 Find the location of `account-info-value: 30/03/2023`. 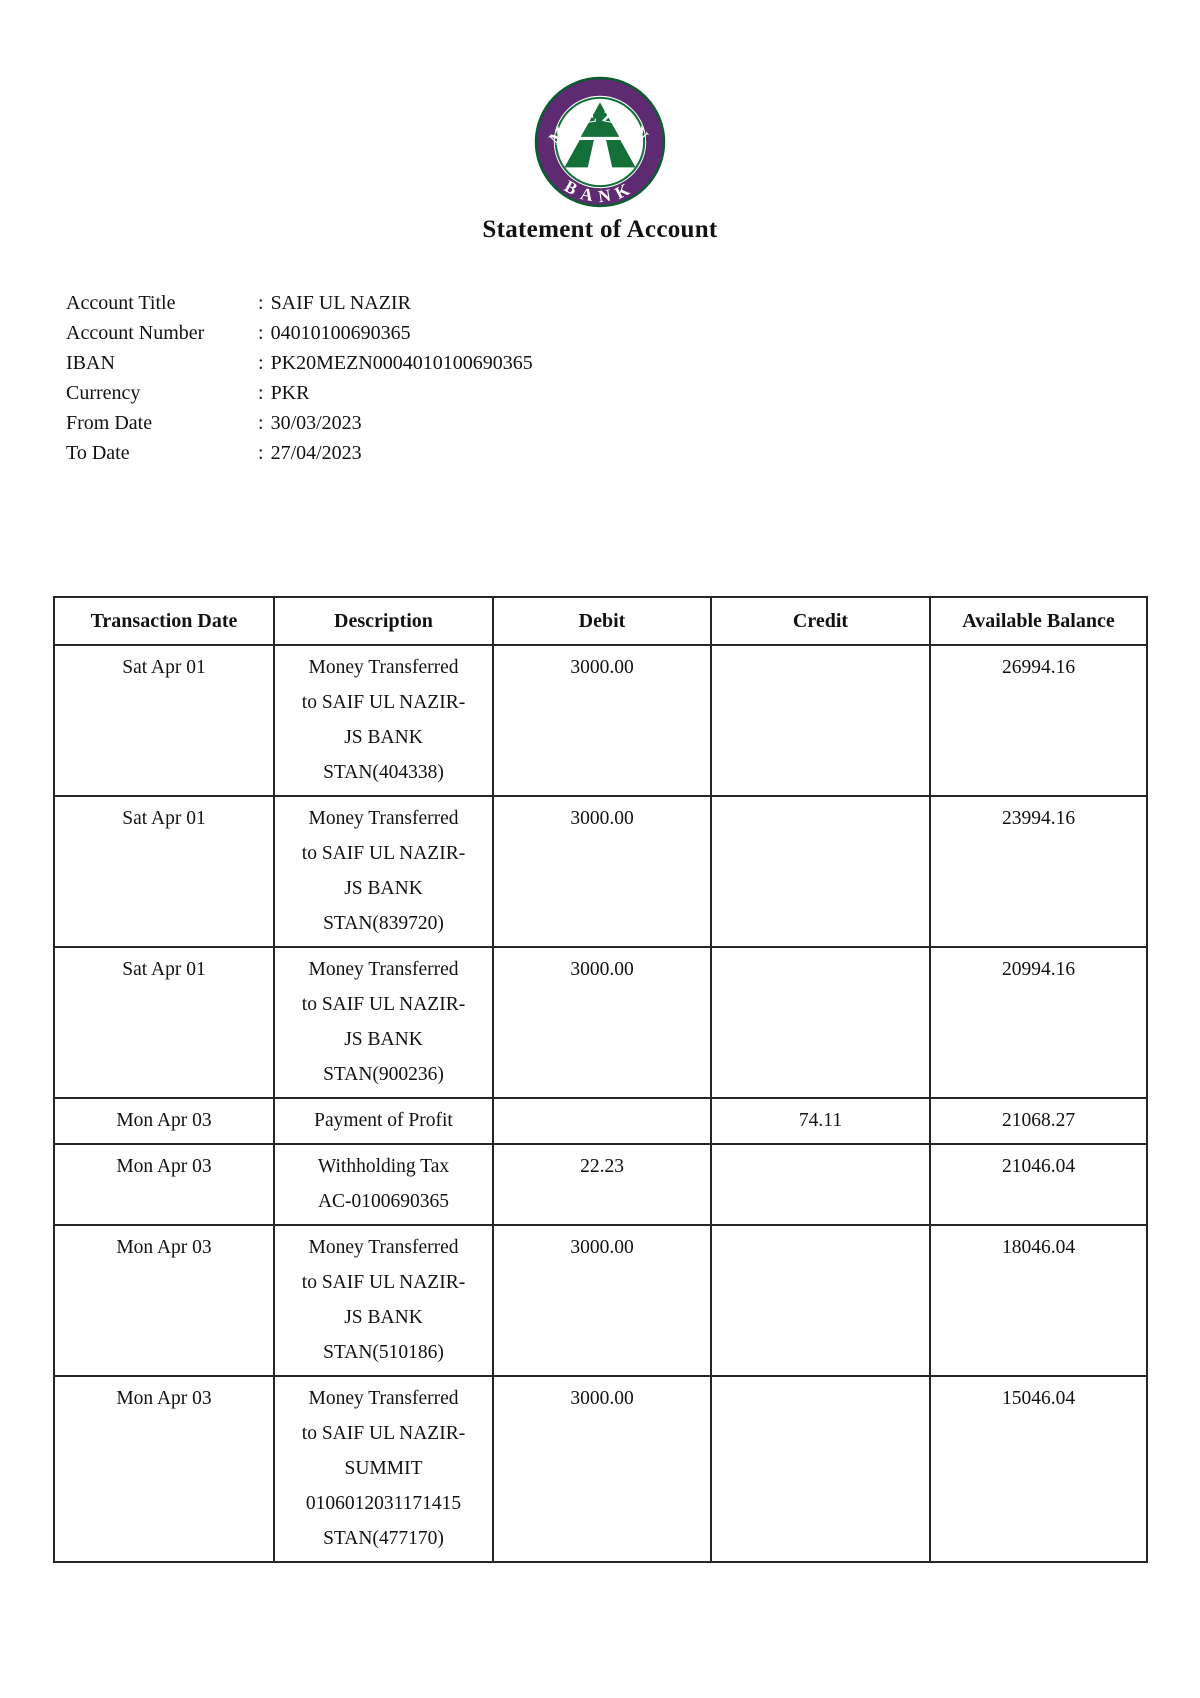

account-info-value: 30/03/2023 is located at coordinates (316, 423).